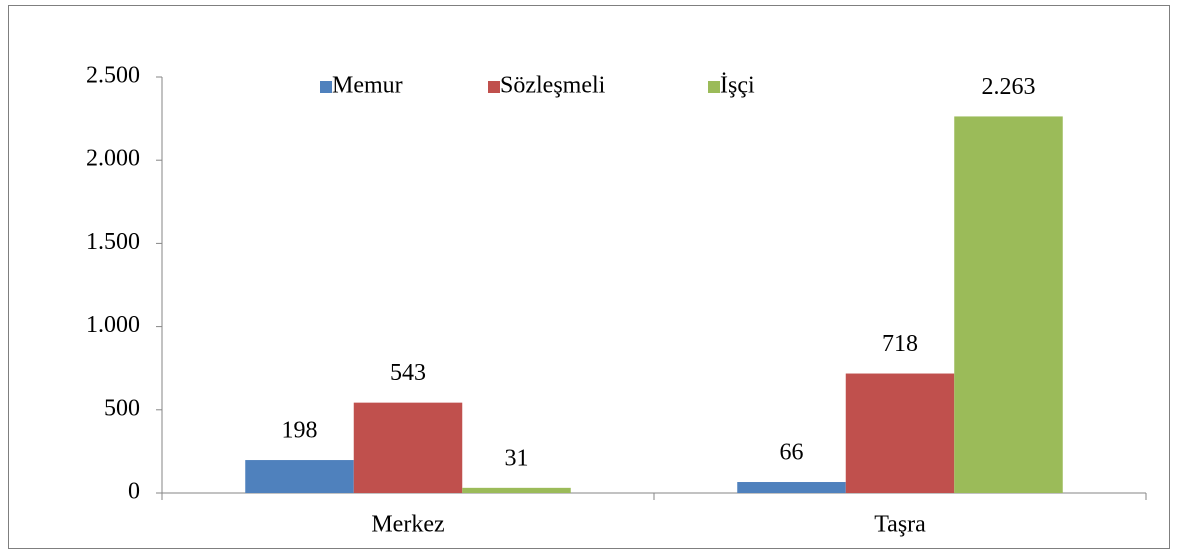 The width and height of the screenshot is (1178, 554). I want to click on y-tick-label: 1.000, so click(113, 325).